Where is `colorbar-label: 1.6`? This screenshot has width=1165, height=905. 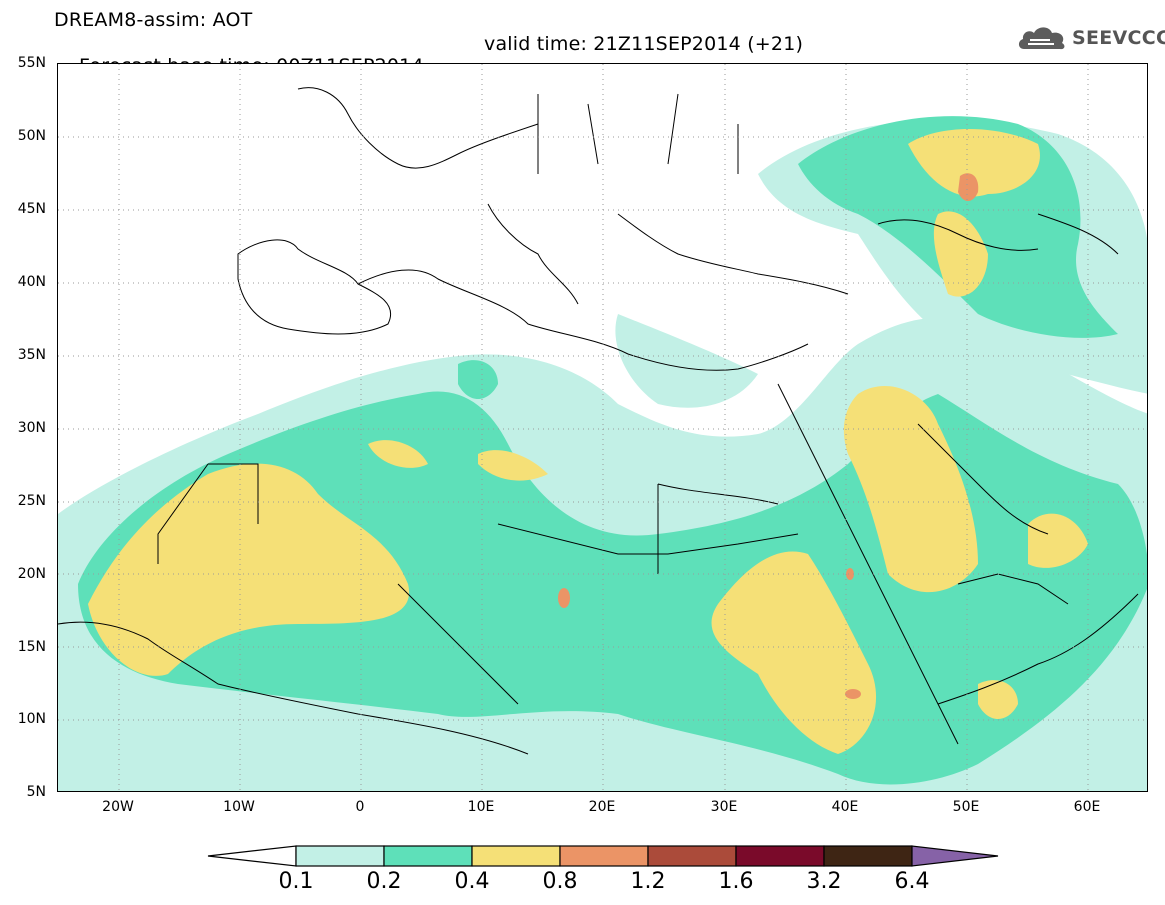 colorbar-label: 1.6 is located at coordinates (736, 881).